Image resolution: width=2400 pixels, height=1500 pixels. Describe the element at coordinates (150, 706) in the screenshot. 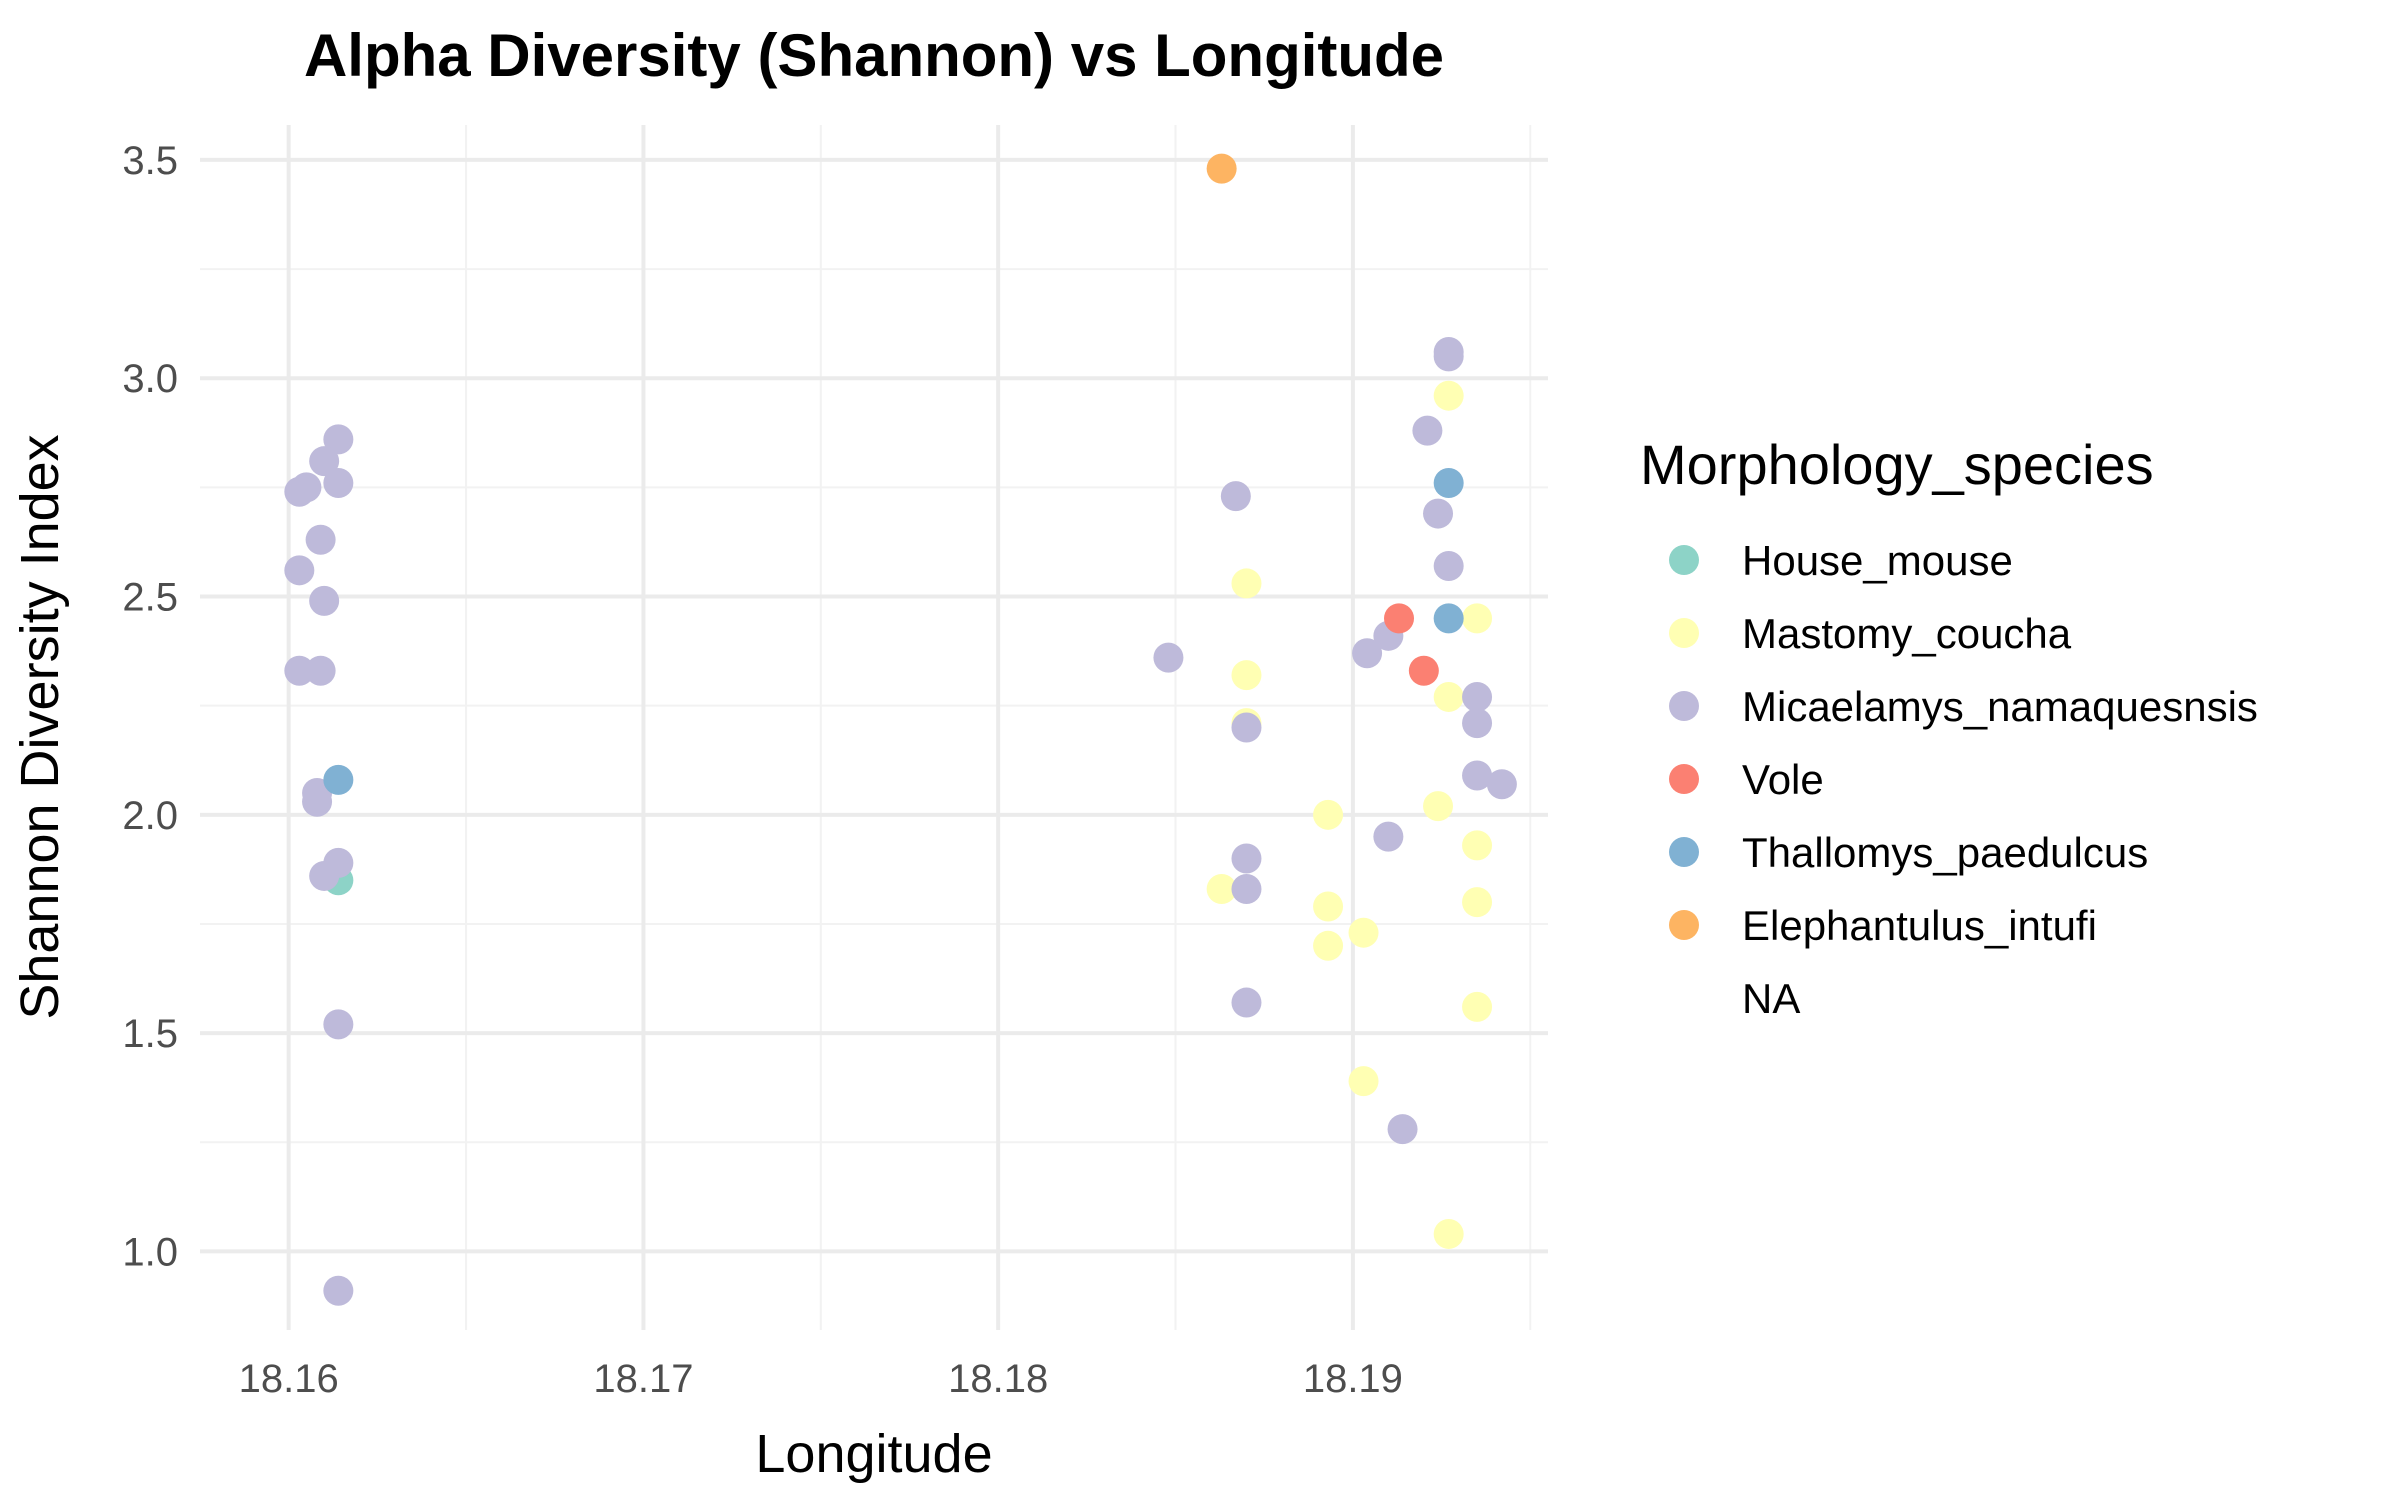

I see `y-tick-labels: 1.0 1.5 2.0 2.5 3.0 3.5` at that location.